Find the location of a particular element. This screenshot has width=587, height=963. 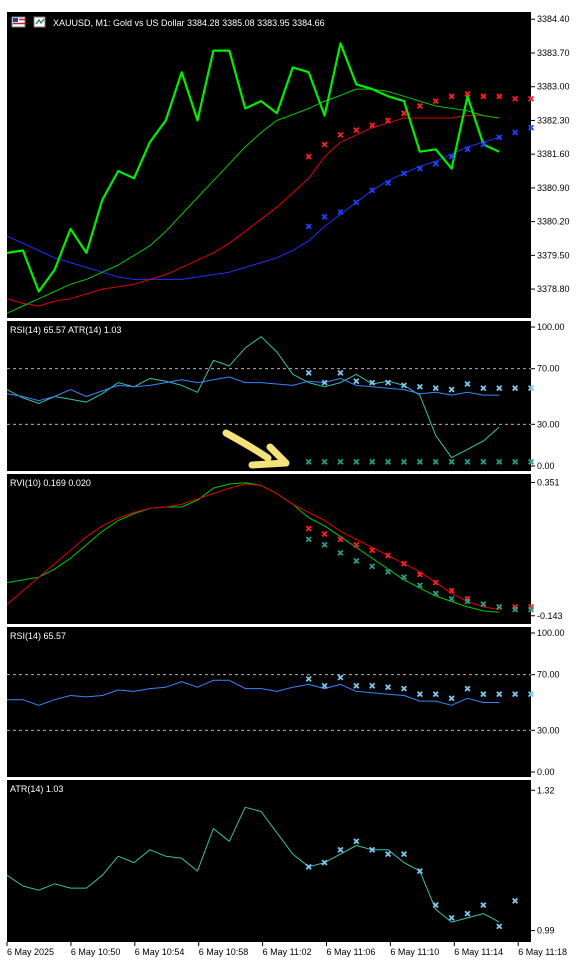

rsi-label: RSI(14) 65.57 is located at coordinates (38, 636).